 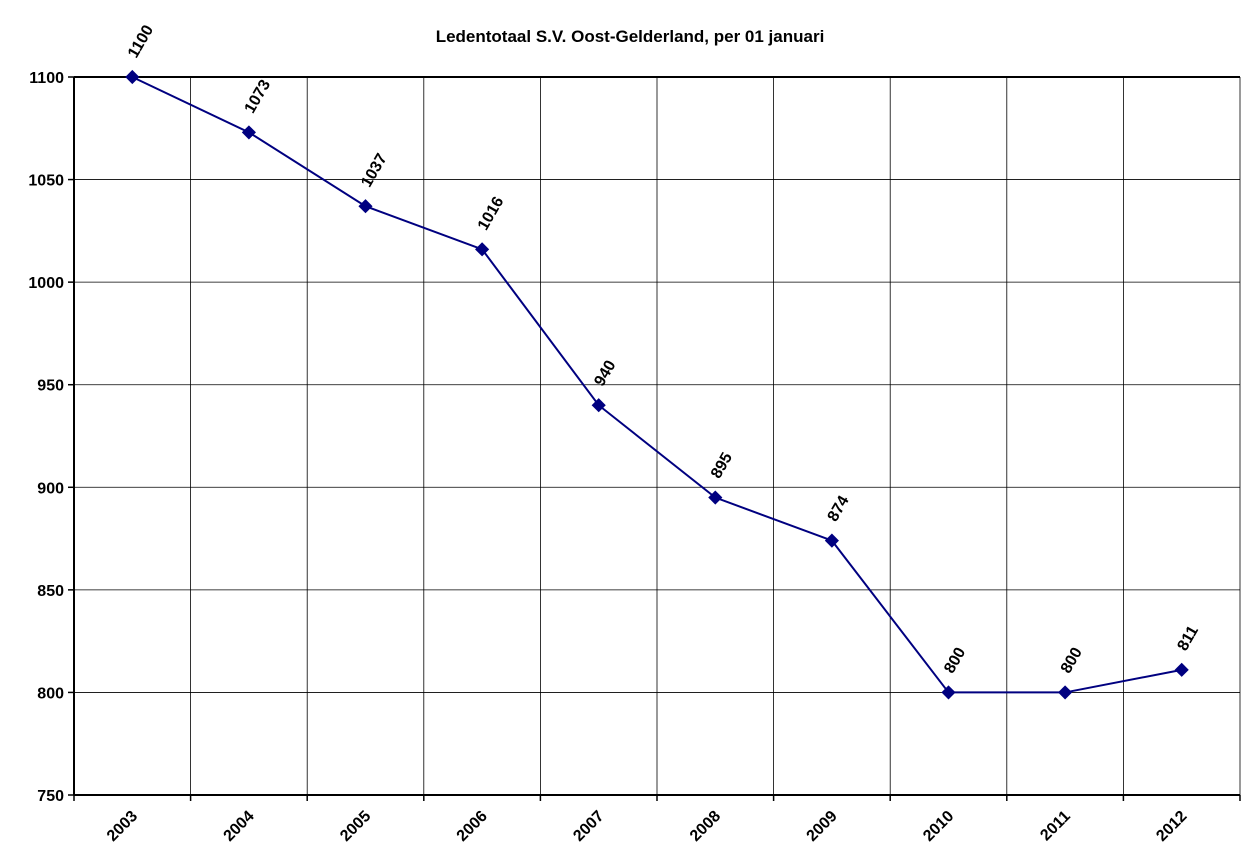 What do you see at coordinates (46, 78) in the screenshot?
I see `y-tick-label: 1100` at bounding box center [46, 78].